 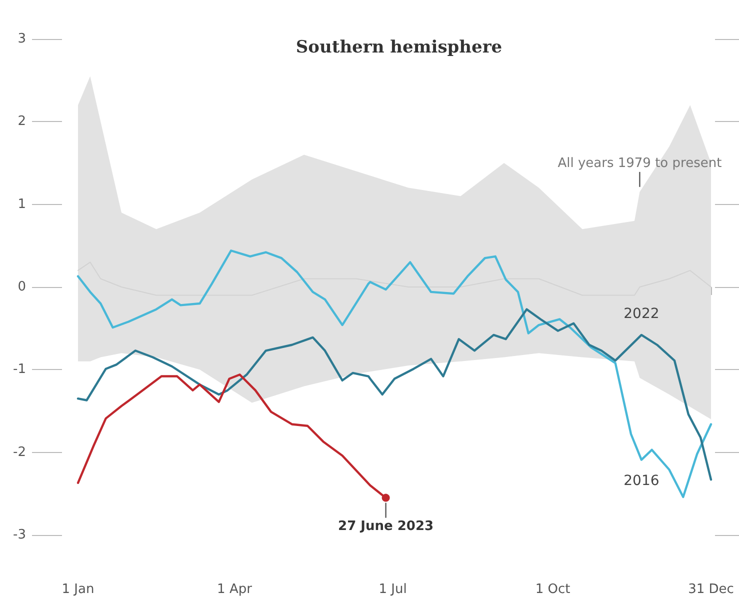 What do you see at coordinates (19, 535) in the screenshot?
I see `y-tick-label: -3` at bounding box center [19, 535].